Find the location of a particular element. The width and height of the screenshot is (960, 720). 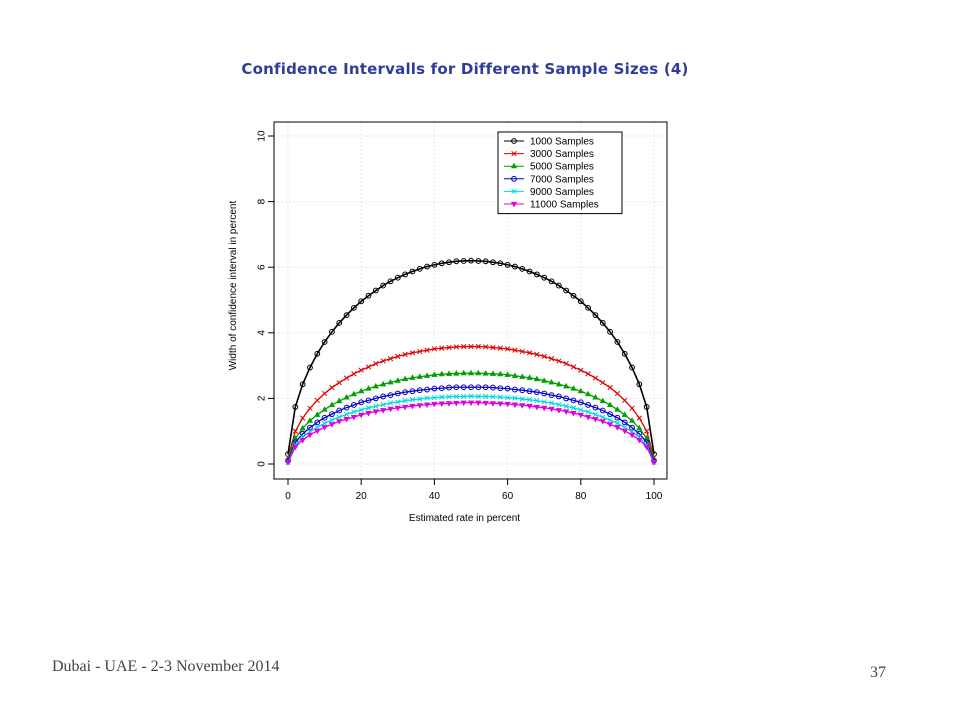

y-tick-label: 0 is located at coordinates (262, 464).